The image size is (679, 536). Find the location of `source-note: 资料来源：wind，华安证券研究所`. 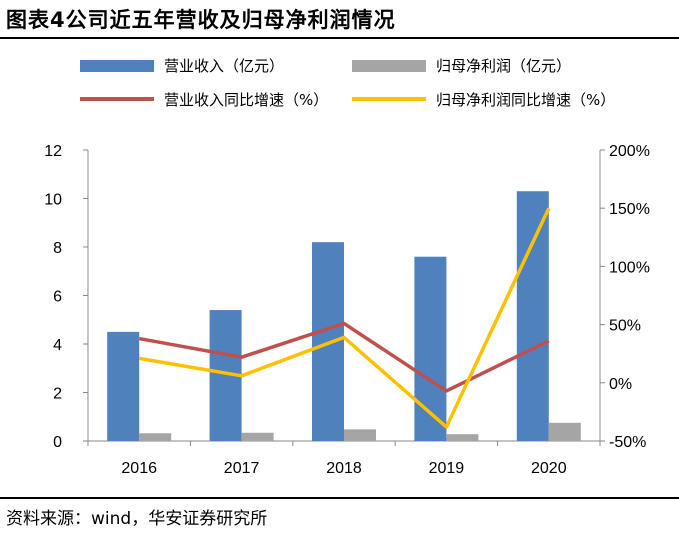

source-note: 资料来源：wind，华安证券研究所 is located at coordinates (137, 519).